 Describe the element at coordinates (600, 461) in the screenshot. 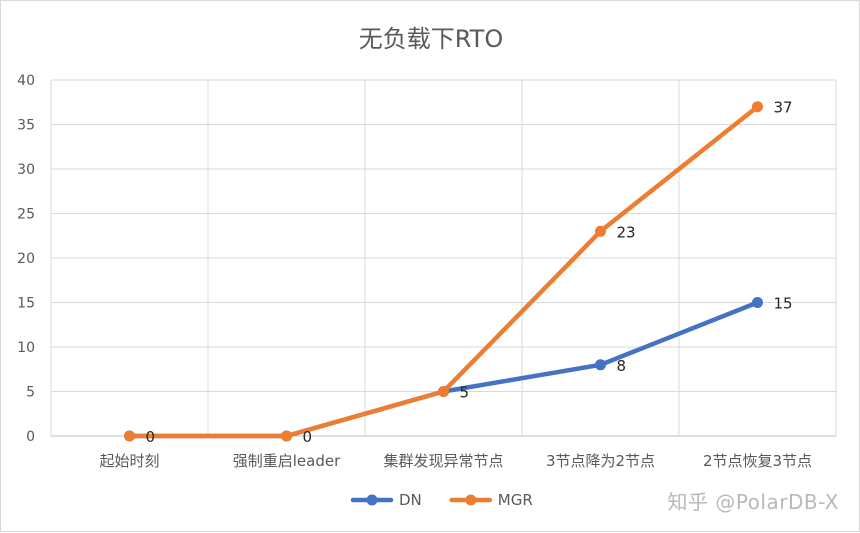

I see `x-tick-label: 3节点降为2节点` at that location.